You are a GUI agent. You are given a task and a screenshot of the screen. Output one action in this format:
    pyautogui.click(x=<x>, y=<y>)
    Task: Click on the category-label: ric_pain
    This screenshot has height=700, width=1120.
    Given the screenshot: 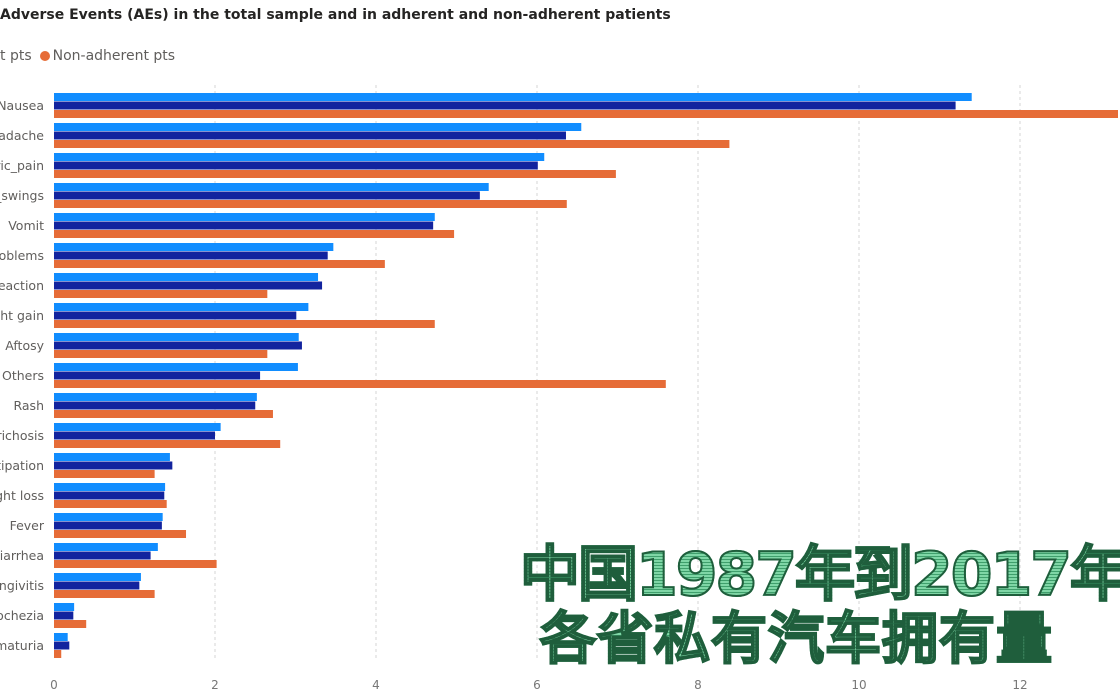 What is the action you would take?
    pyautogui.click(x=22, y=165)
    